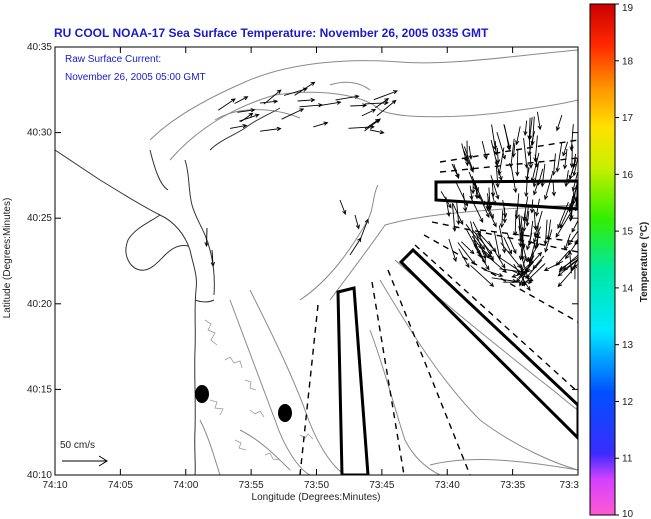  I want to click on colorbar-label: Temperature (°C), so click(644, 262).